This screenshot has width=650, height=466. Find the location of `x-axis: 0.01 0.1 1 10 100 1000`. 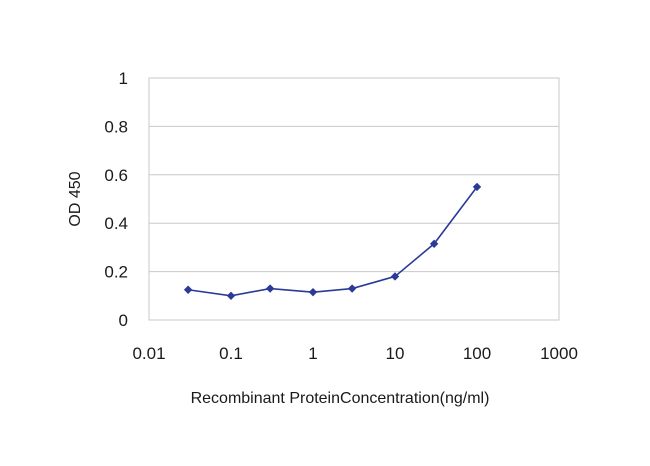

x-axis: 0.01 0.1 1 10 100 1000 is located at coordinates (354, 353).